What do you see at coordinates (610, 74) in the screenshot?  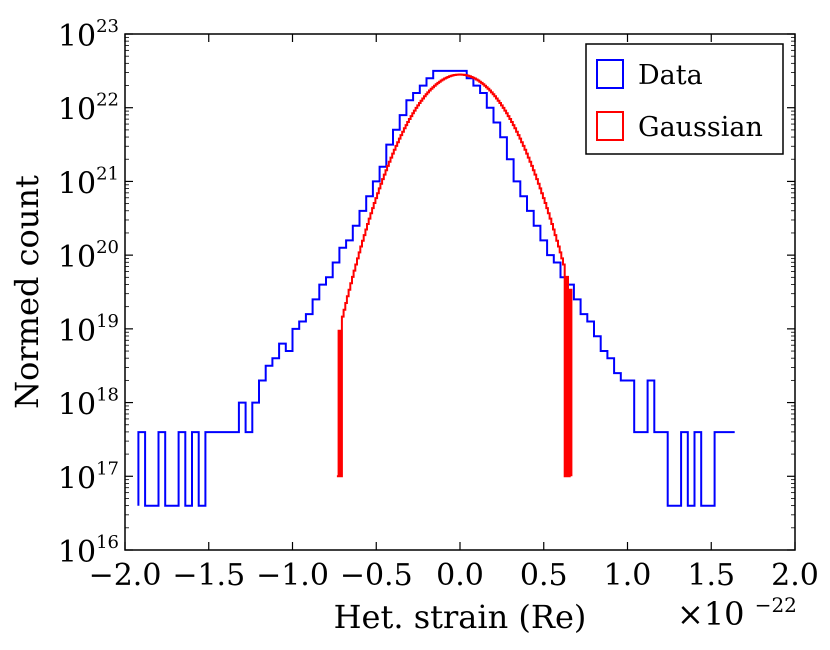 I see `legend-swatch-data` at bounding box center [610, 74].